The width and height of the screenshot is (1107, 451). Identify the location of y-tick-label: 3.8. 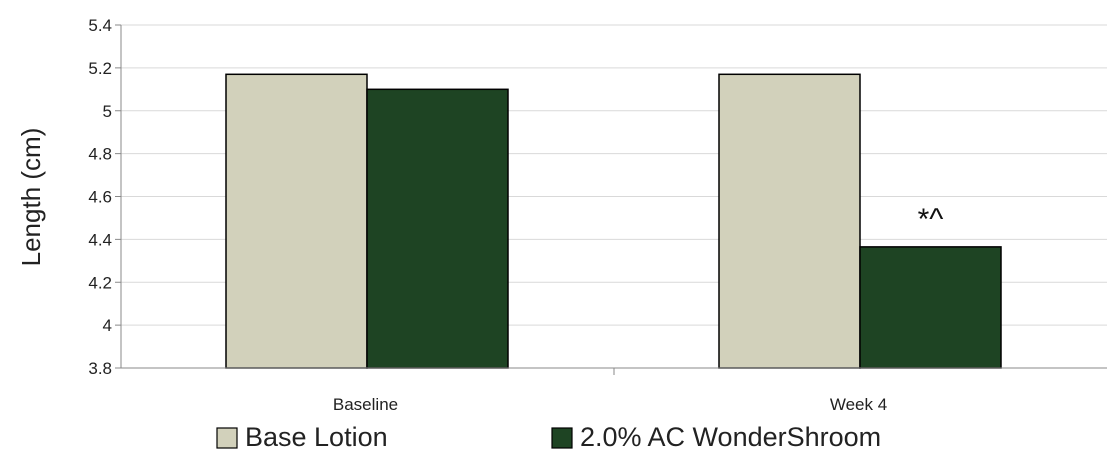
(100, 368).